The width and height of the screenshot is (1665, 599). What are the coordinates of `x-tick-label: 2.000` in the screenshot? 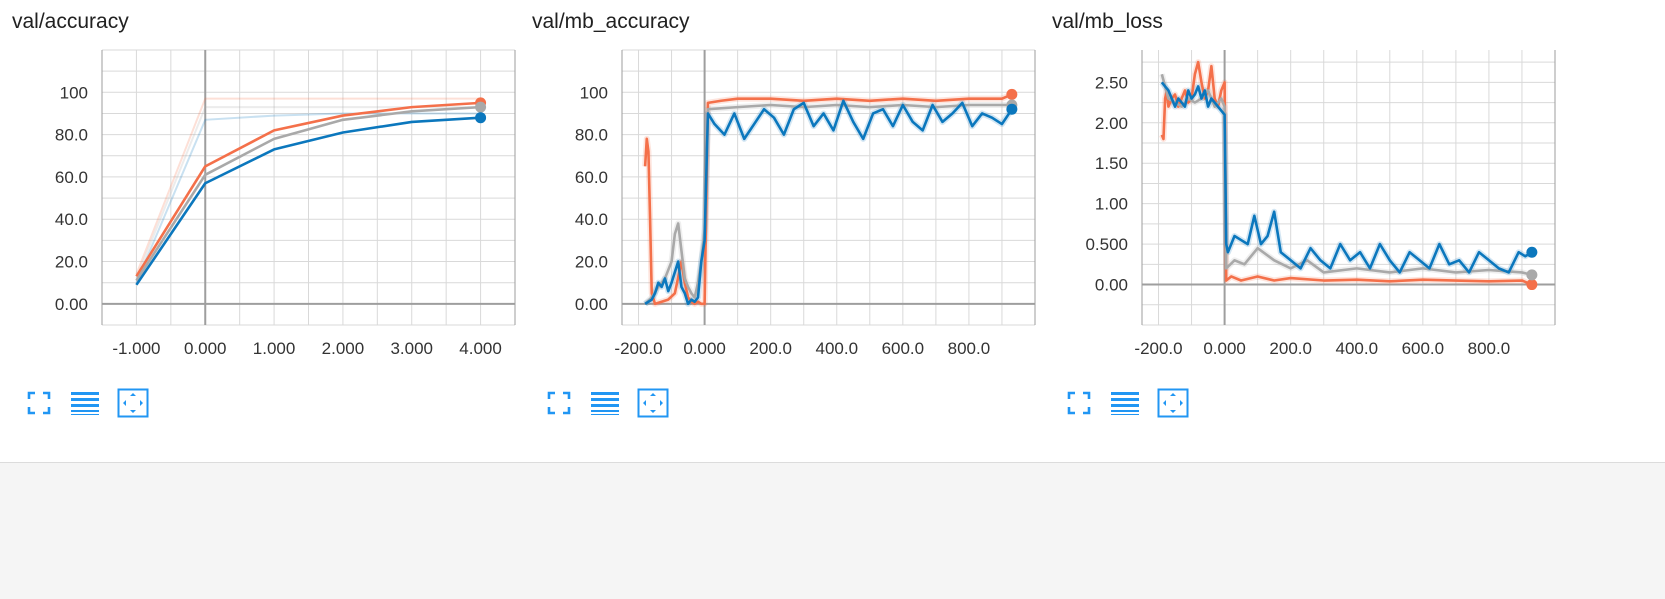 It's located at (343, 348).